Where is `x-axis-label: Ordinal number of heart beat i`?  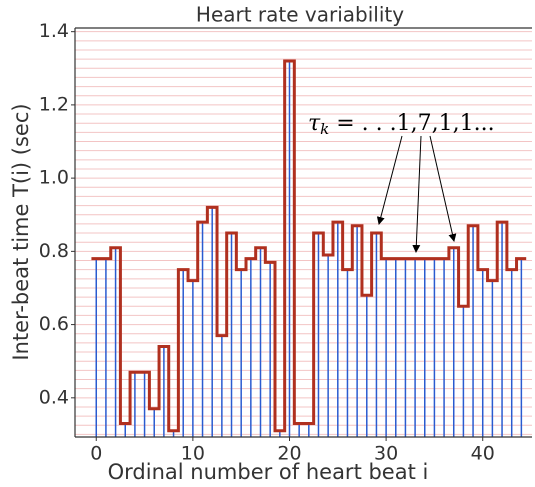 x-axis-label: Ordinal number of heart beat i is located at coordinates (268, 472).